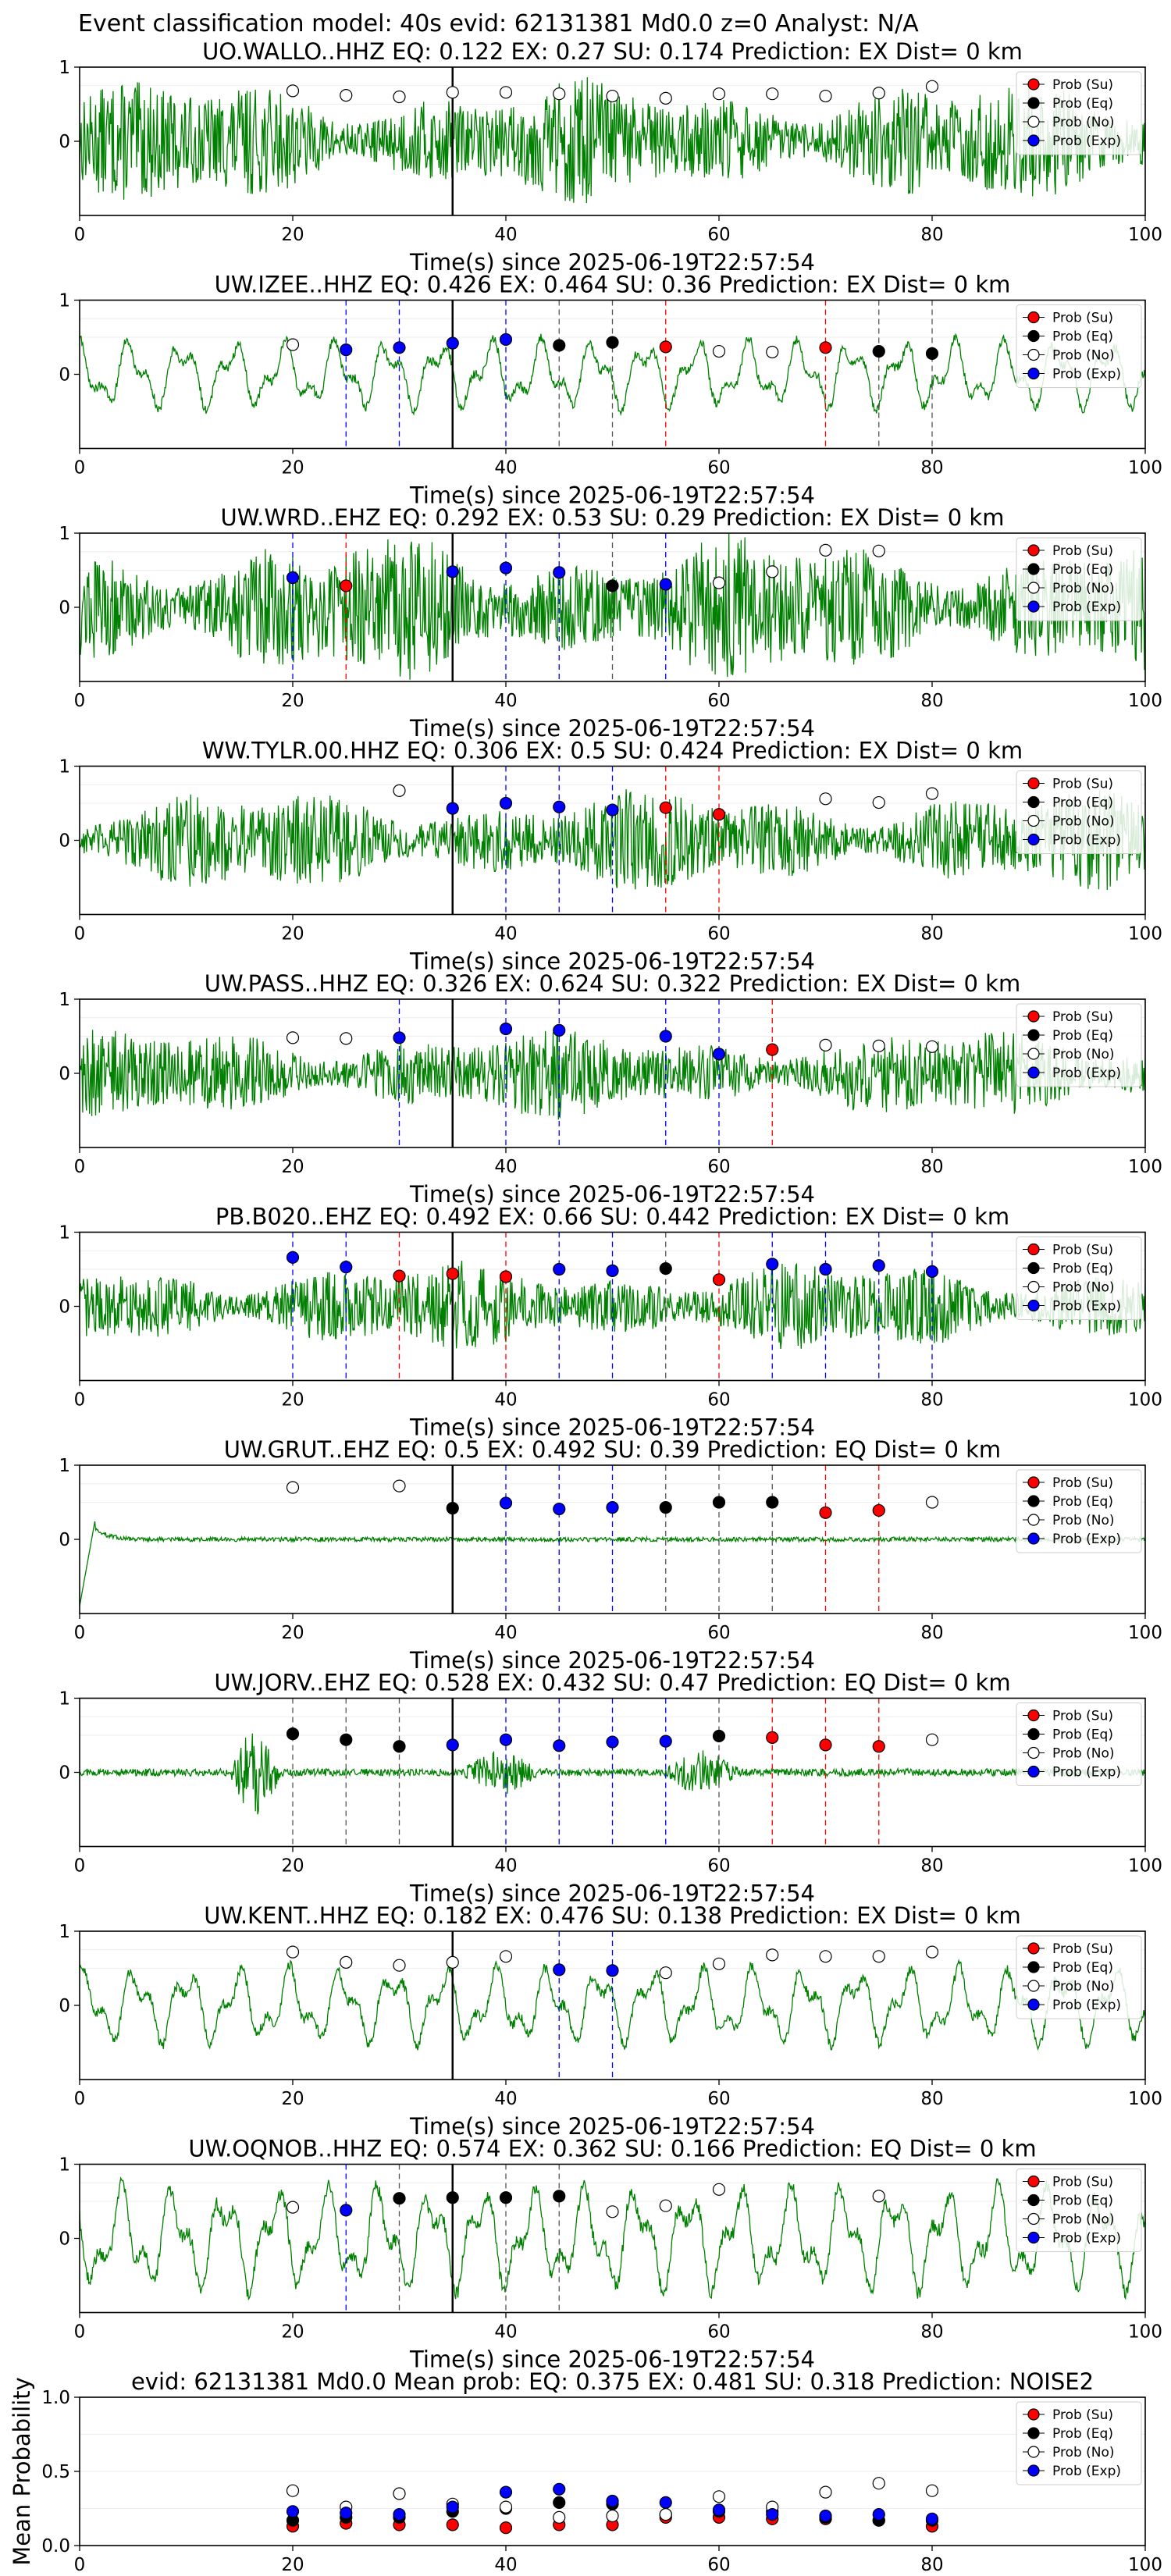 This screenshot has height=2576, width=1171. What do you see at coordinates (1033, 2219) in the screenshot?
I see `legend-marker-no` at bounding box center [1033, 2219].